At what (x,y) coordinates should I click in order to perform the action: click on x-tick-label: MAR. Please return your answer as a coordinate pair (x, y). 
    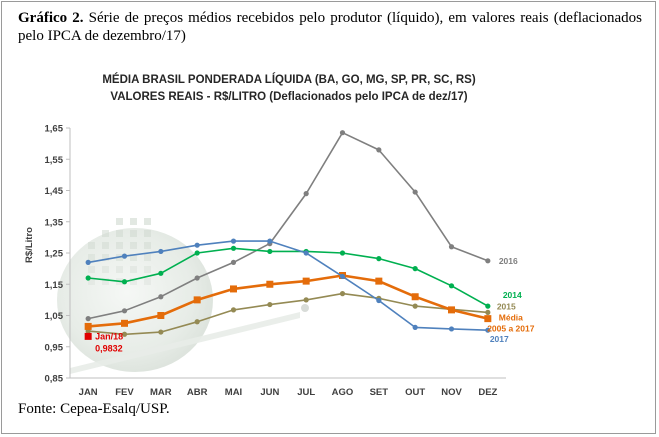
    Looking at the image, I should click on (161, 392).